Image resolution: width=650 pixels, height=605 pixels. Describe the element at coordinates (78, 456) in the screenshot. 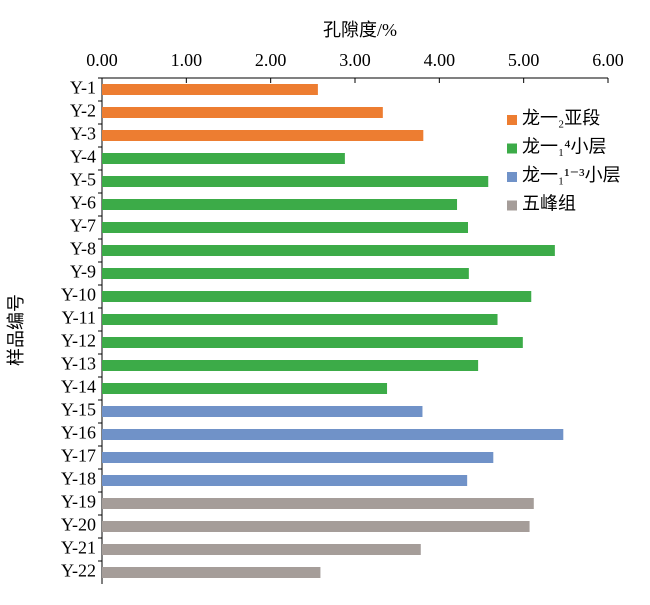

I see `y-tick-label: Y-17` at that location.